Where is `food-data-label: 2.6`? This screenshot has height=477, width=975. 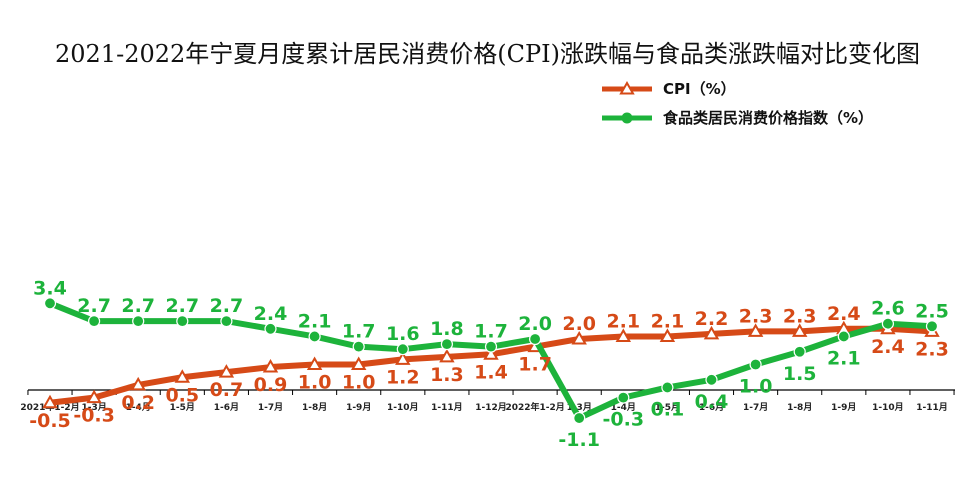 food-data-label: 2.6 is located at coordinates (888, 309).